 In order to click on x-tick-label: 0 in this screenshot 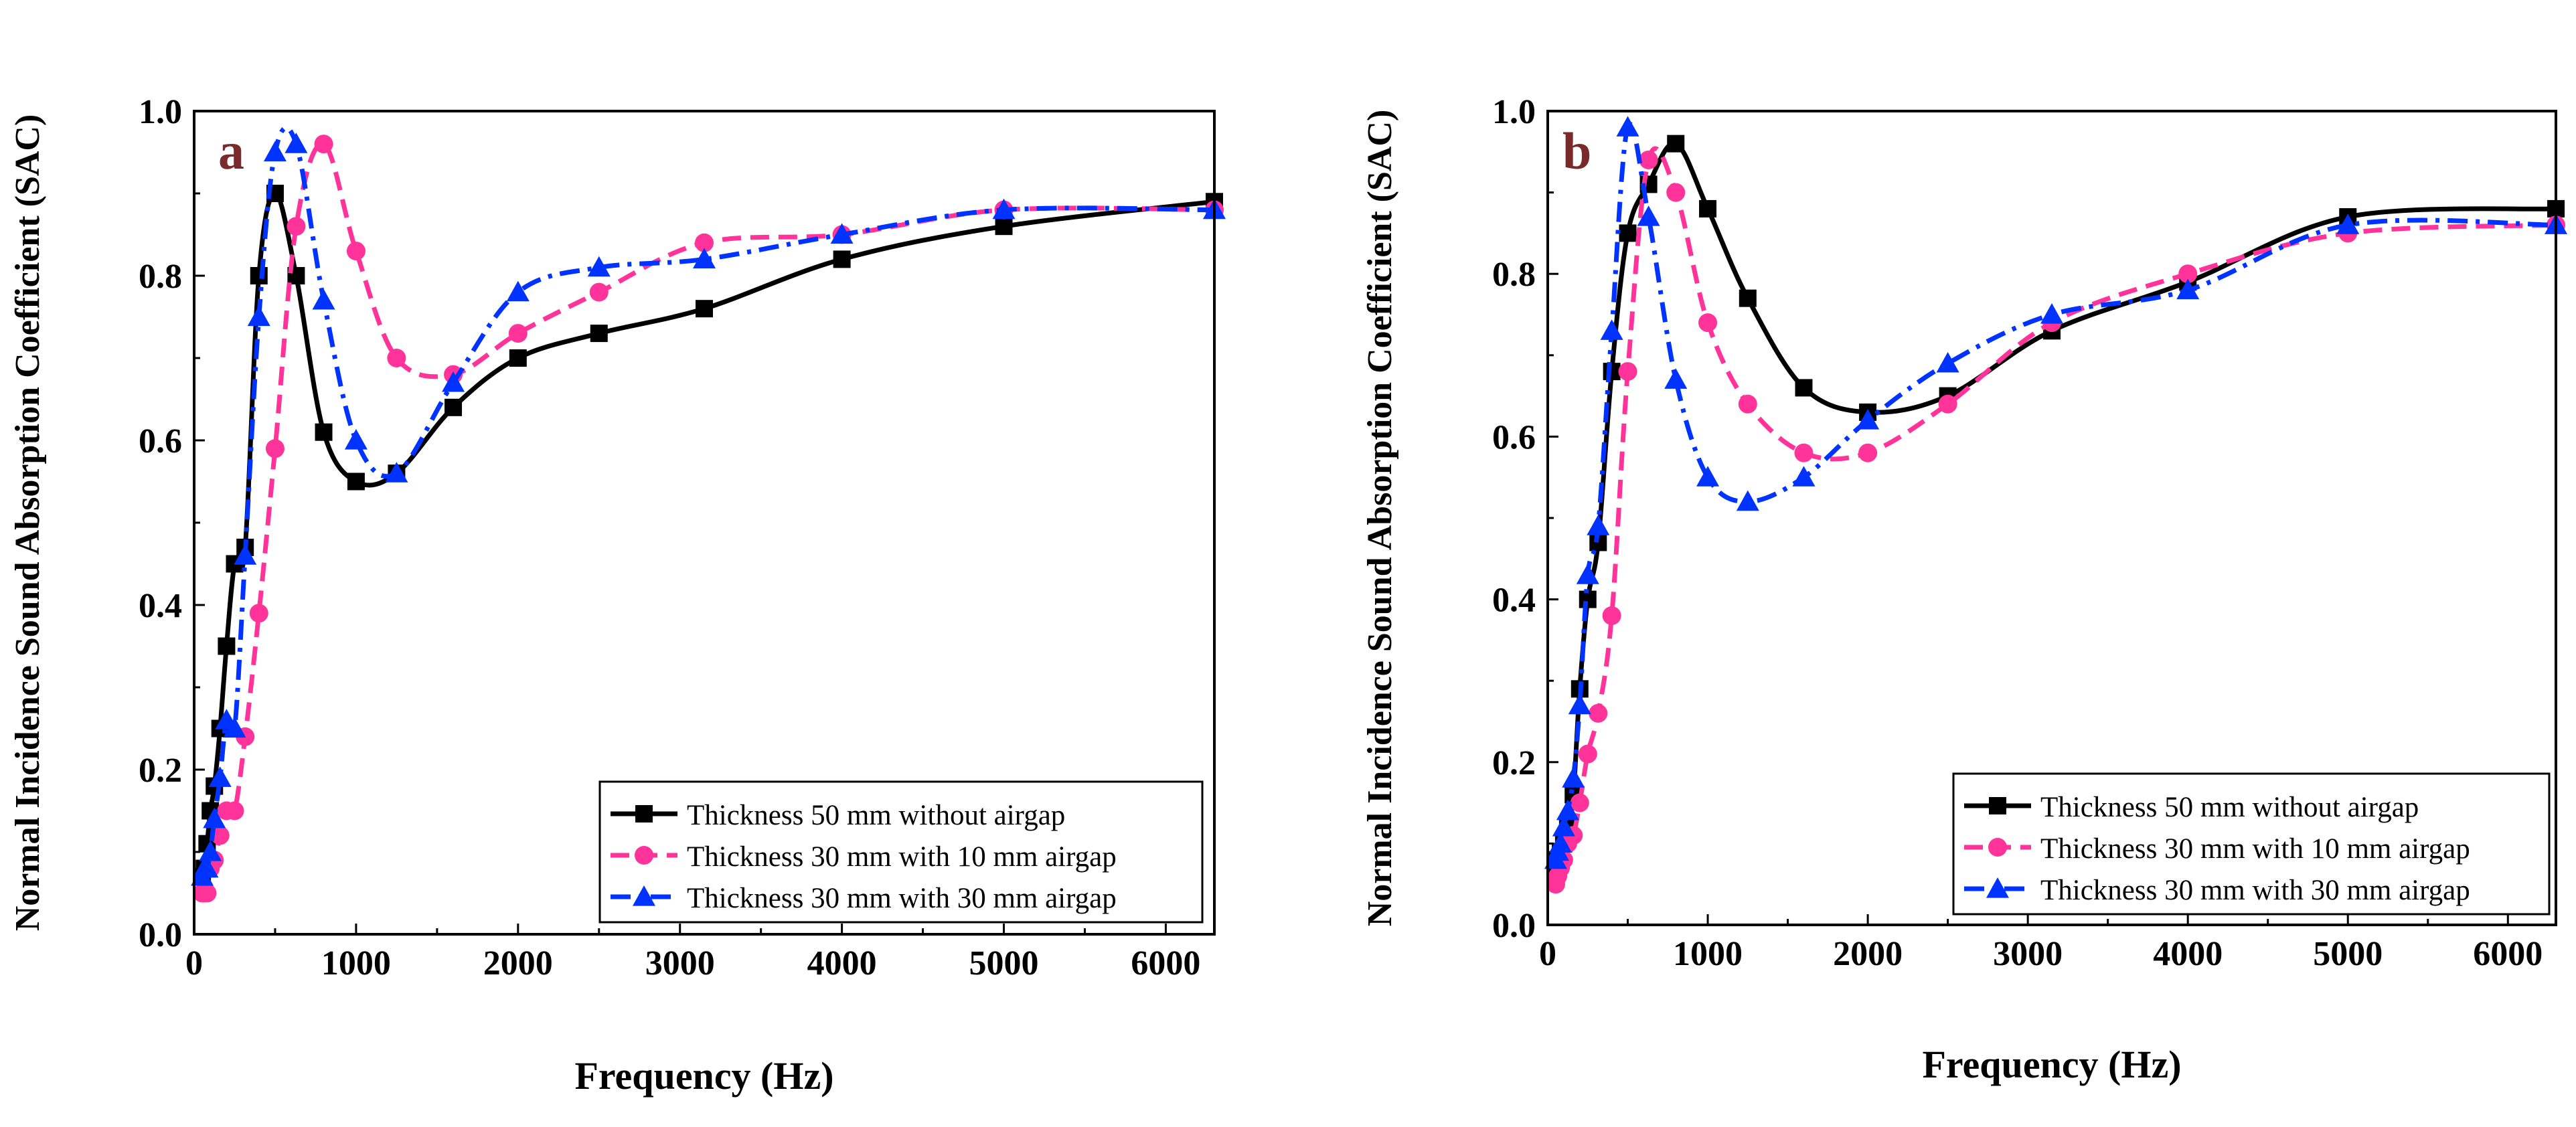, I will do `click(194, 963)`.